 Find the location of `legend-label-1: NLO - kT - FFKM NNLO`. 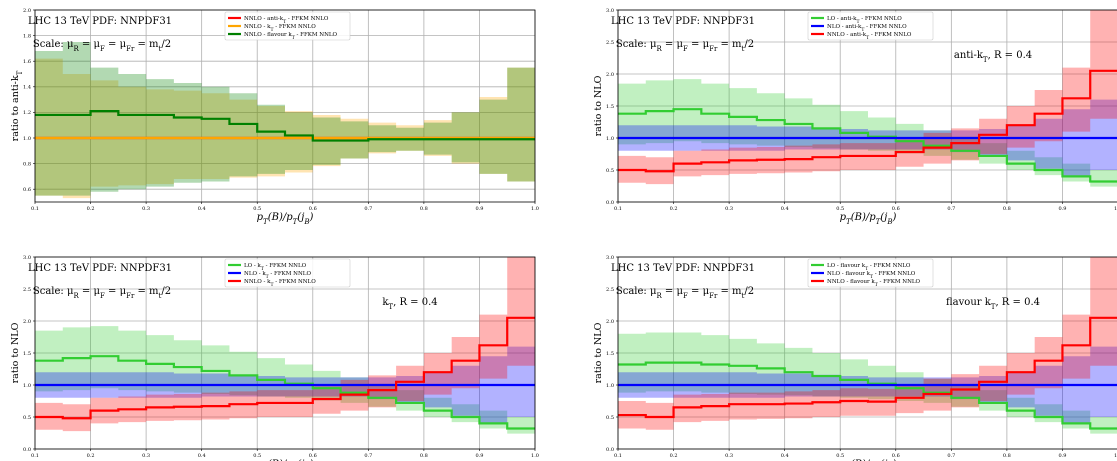

legend-label-1: NLO - kT - FFKM NNLO is located at coordinates (277, 275).